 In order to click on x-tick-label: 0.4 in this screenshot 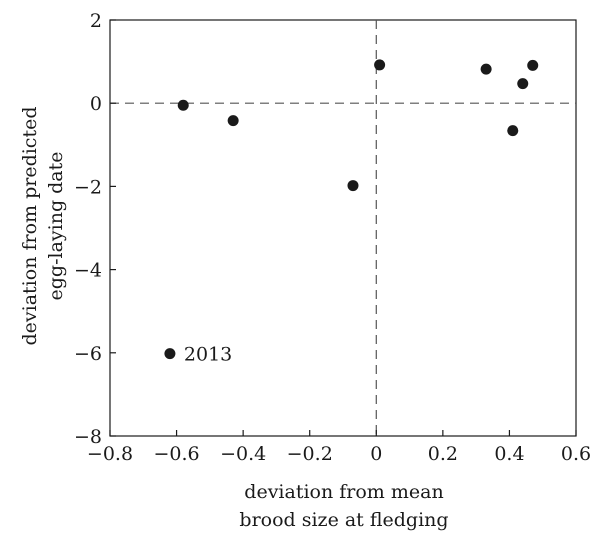, I will do `click(509, 454)`.